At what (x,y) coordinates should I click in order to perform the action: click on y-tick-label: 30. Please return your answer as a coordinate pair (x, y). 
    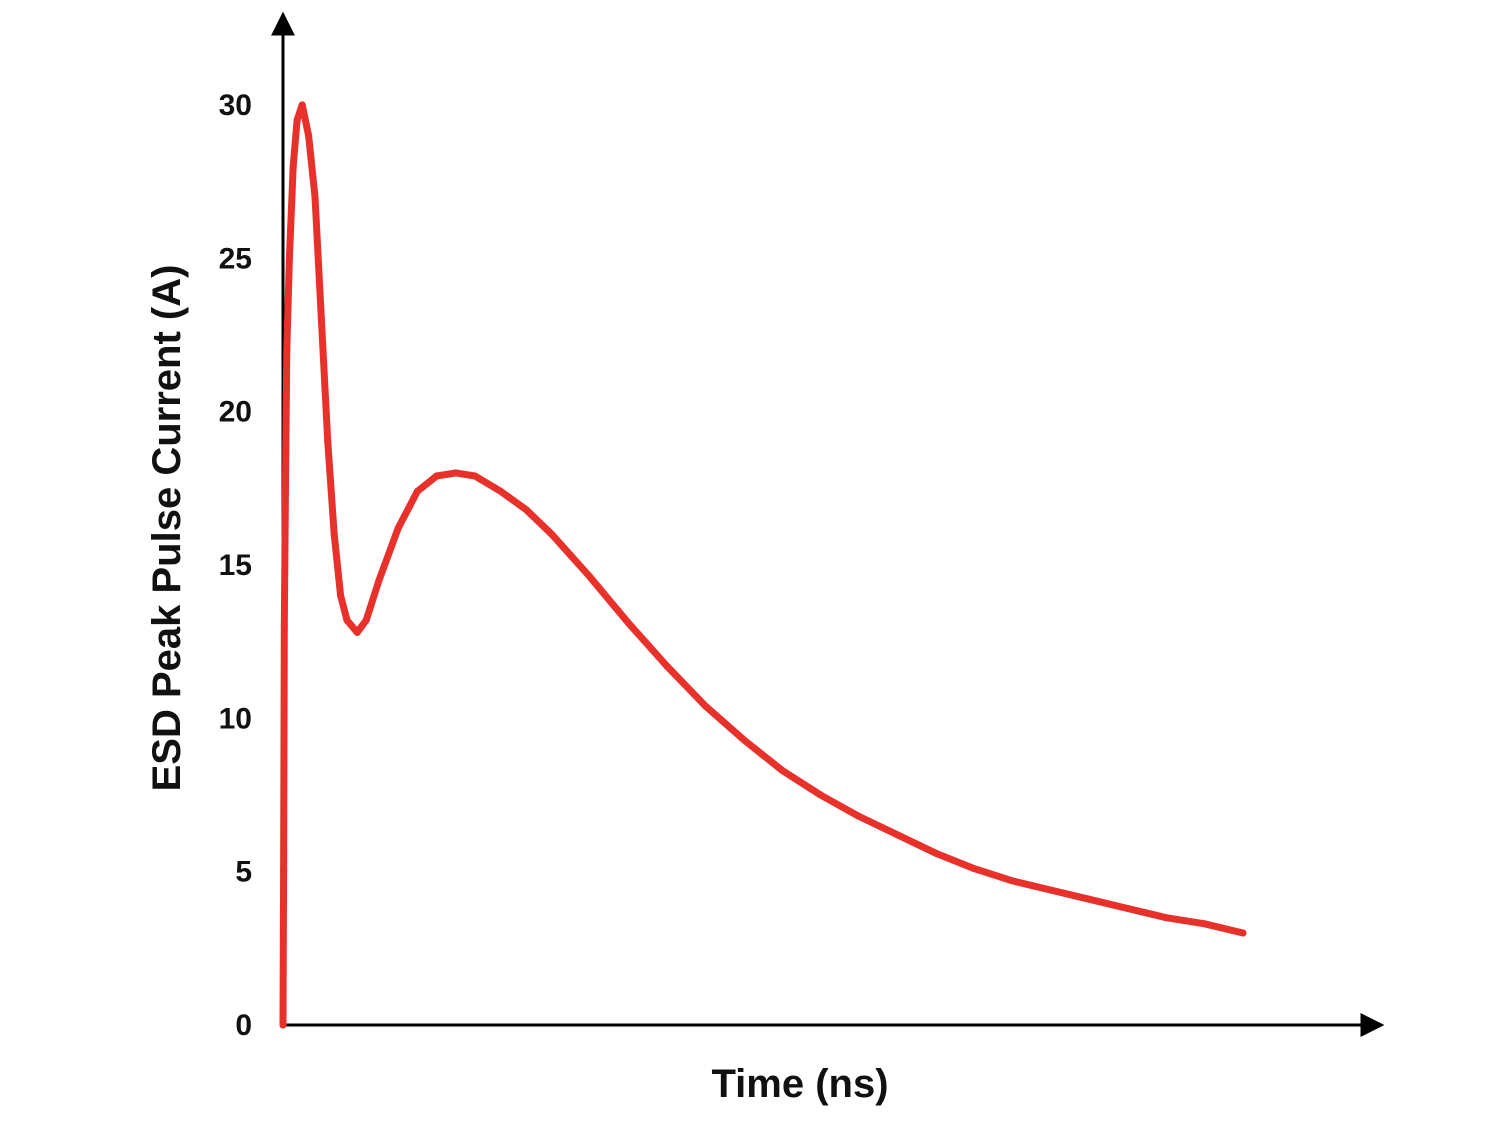
    Looking at the image, I should click on (235, 105).